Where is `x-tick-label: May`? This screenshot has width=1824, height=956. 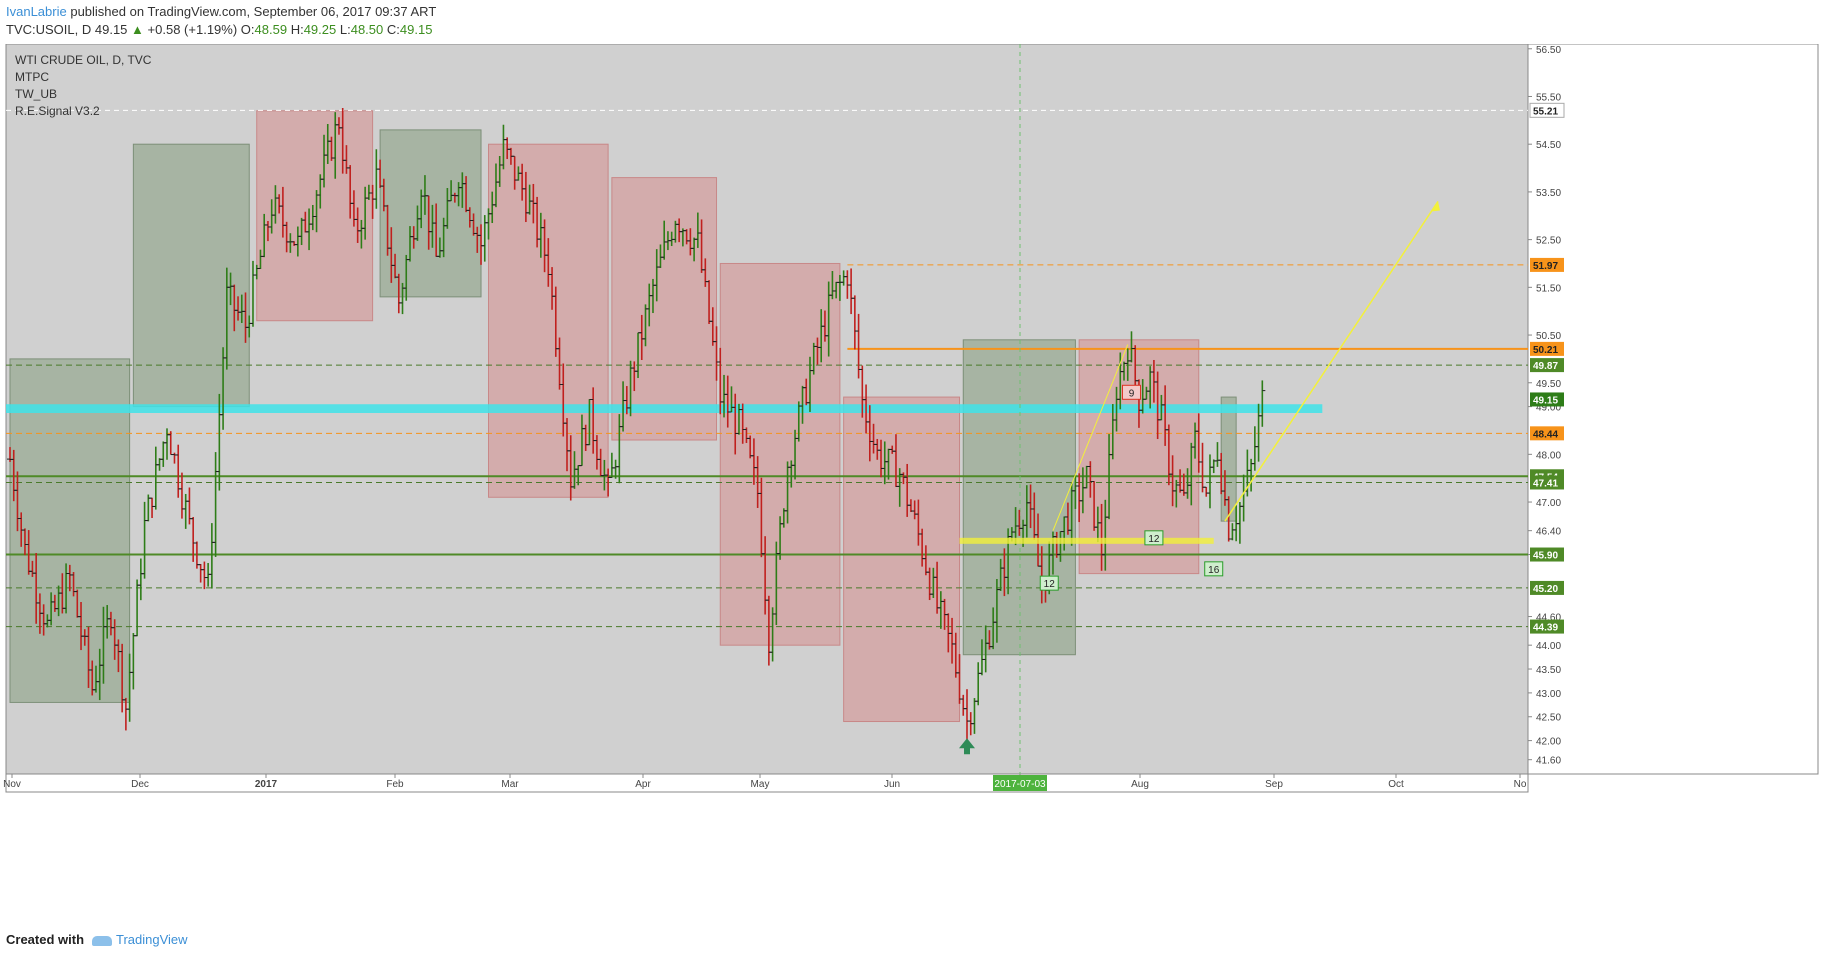 x-tick-label: May is located at coordinates (760, 784).